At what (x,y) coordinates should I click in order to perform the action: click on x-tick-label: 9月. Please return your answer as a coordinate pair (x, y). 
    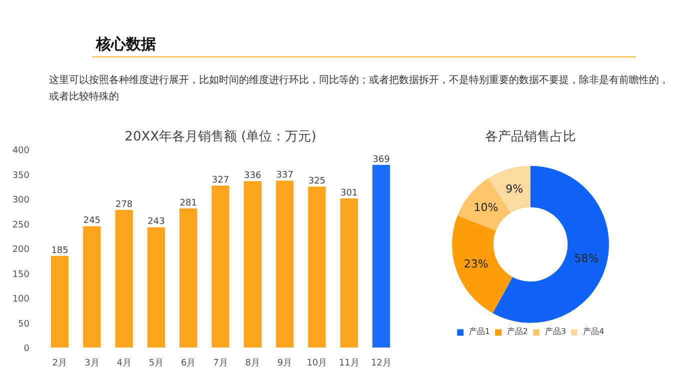
    Looking at the image, I should click on (284, 363).